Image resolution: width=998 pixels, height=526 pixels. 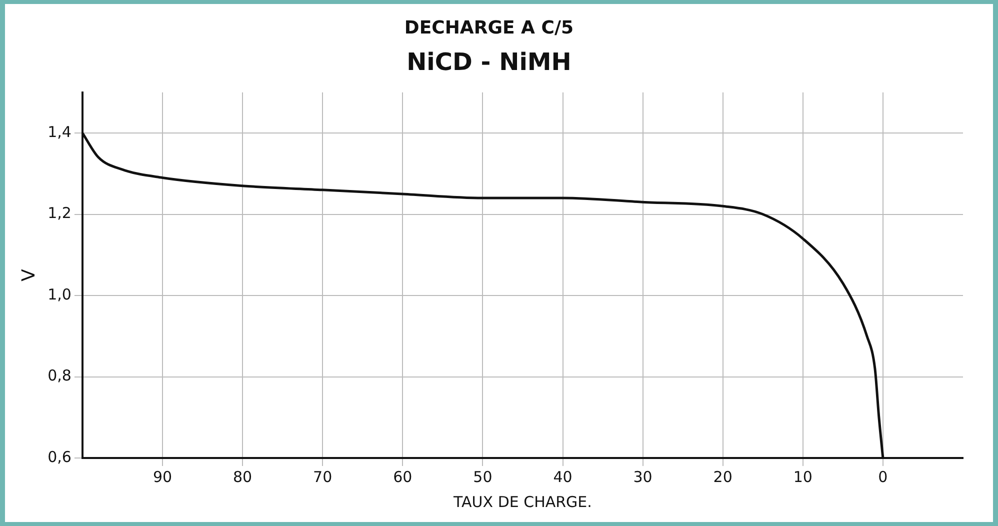 What do you see at coordinates (722, 477) in the screenshot?
I see `x-tick-label: 20` at bounding box center [722, 477].